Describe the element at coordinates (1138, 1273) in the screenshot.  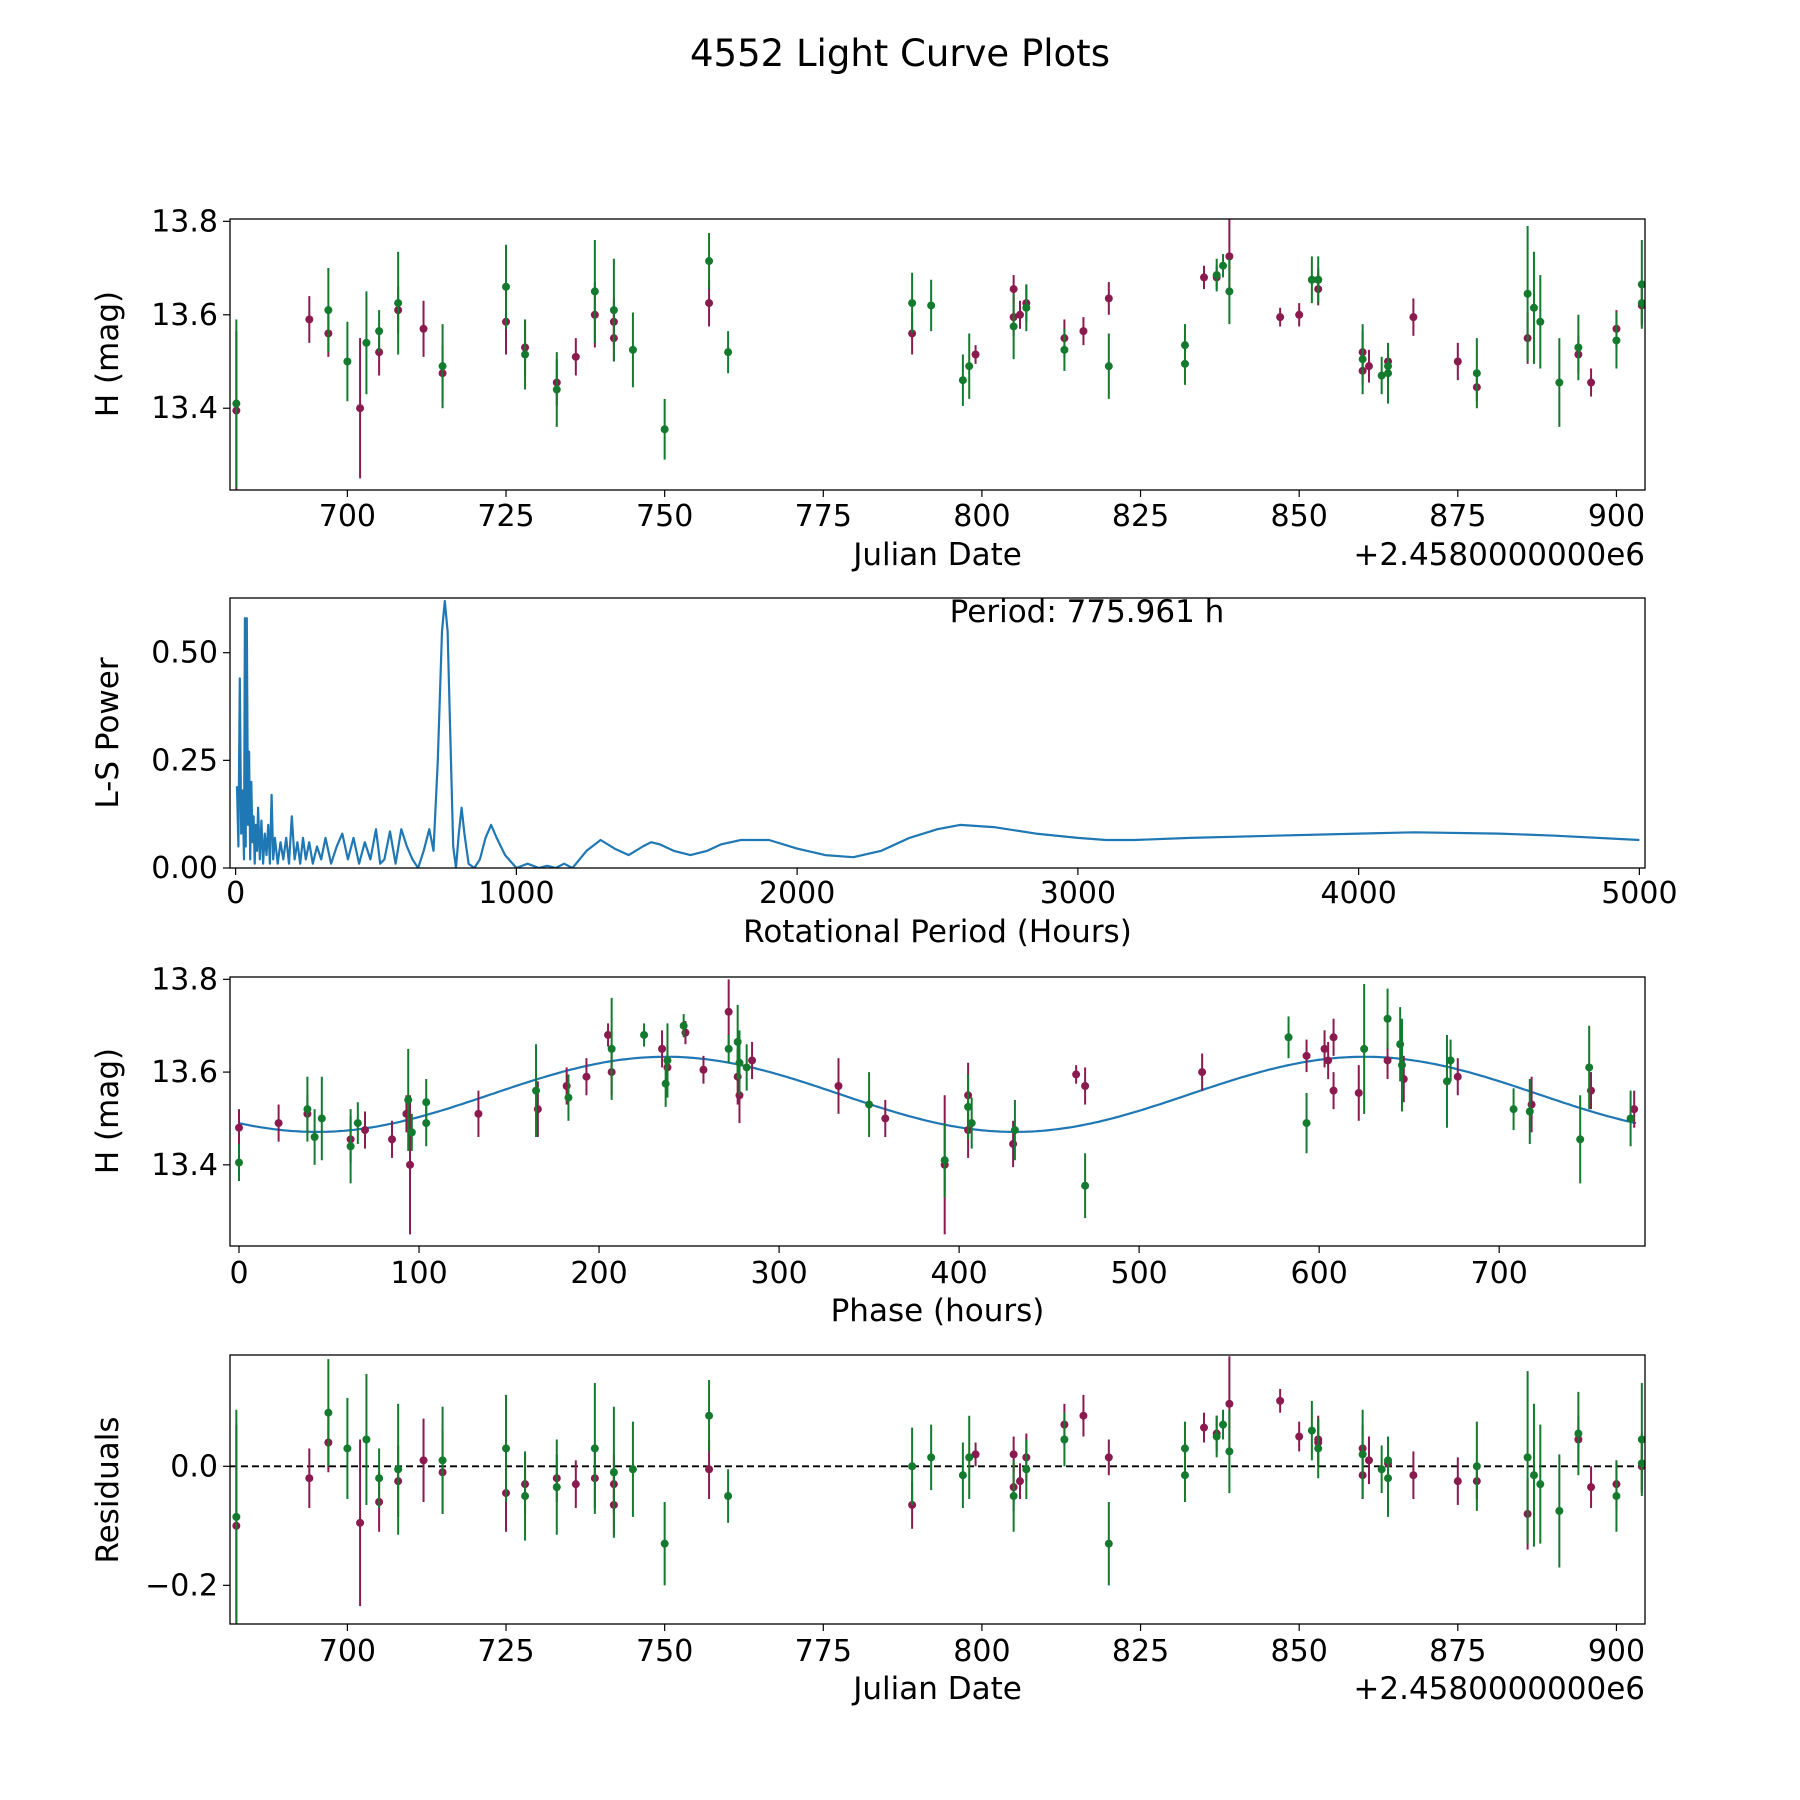
I see `x-tick-label: 500` at that location.